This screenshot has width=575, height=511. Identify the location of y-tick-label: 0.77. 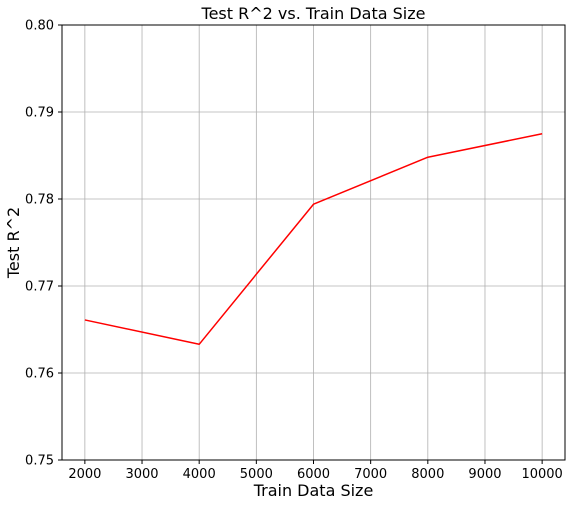
(39, 287).